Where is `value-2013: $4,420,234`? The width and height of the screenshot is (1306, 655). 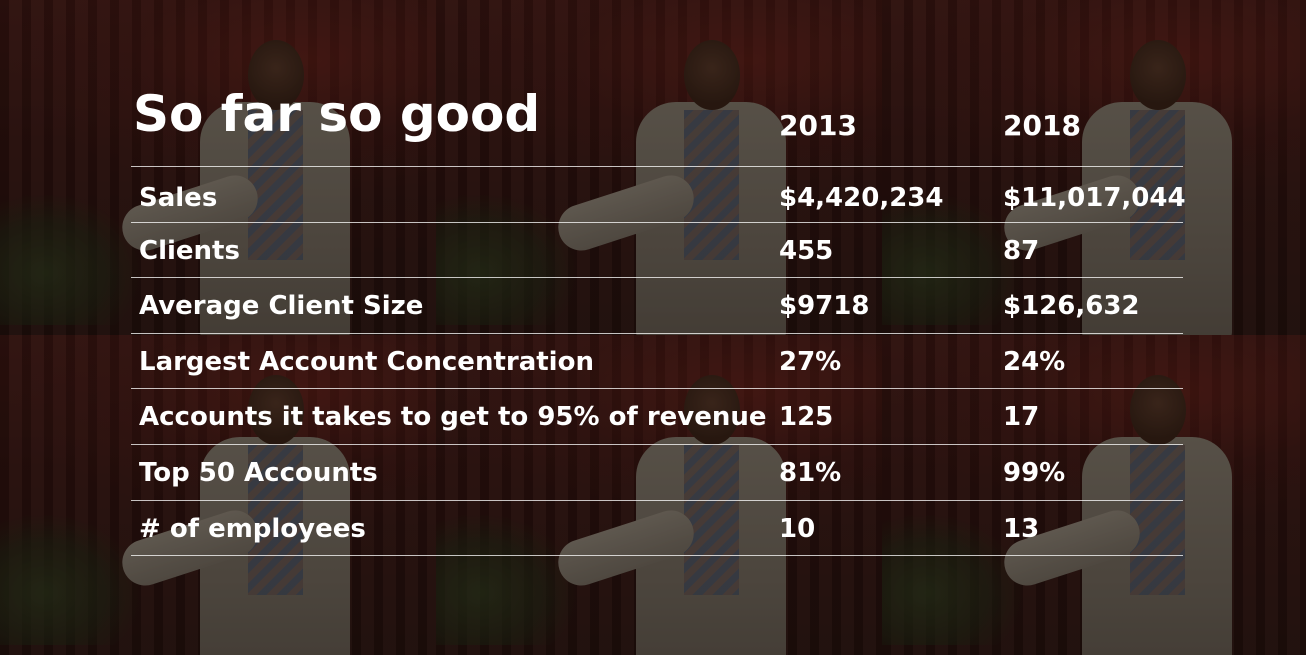
value-2013: $4,420,234 is located at coordinates (861, 198).